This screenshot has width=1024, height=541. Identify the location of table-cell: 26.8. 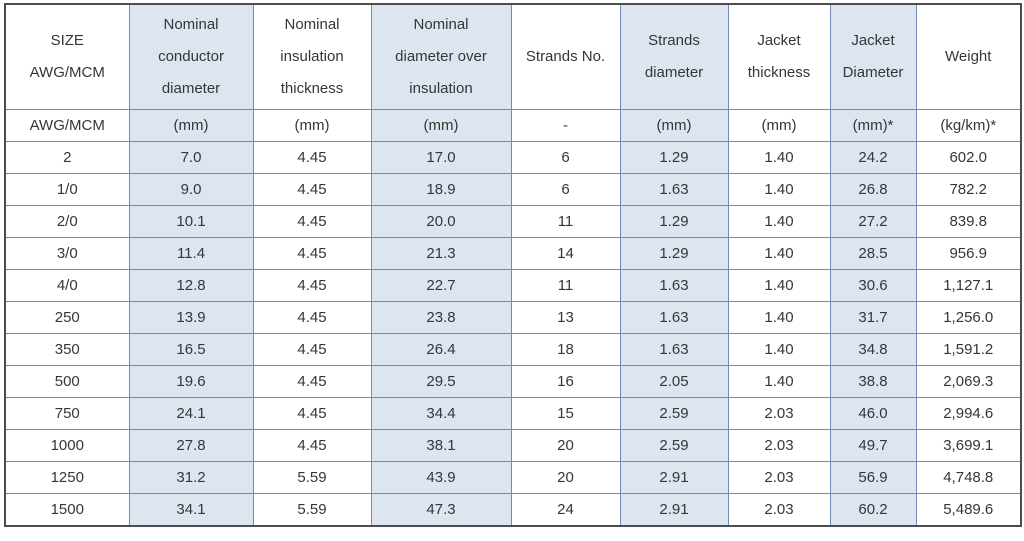
(873, 189).